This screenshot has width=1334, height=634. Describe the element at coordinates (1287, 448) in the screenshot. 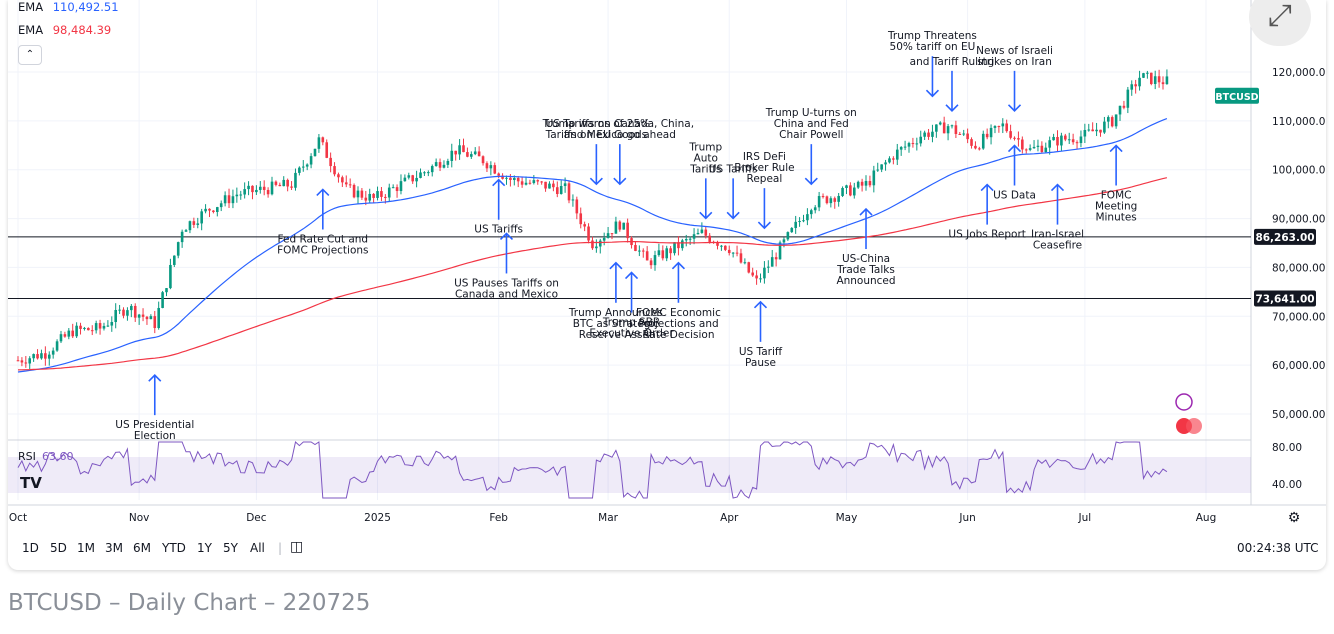

I see `rsi-tick-label: 80.00` at that location.